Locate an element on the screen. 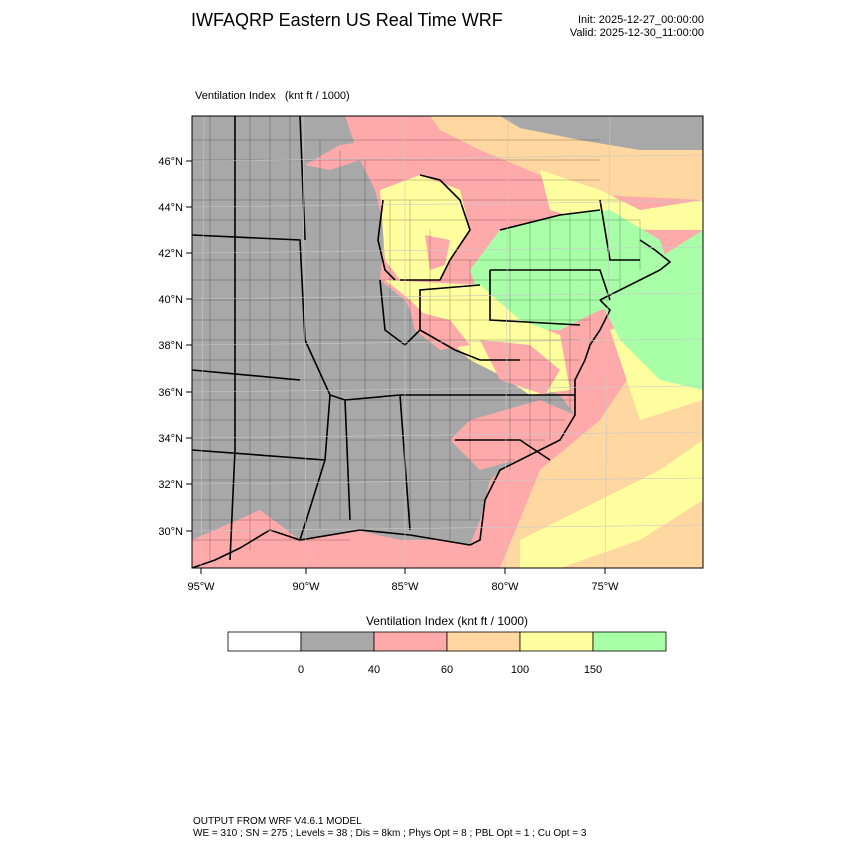 The image size is (850, 850). valid-time: Valid: 2025-12-30_11:00:00 is located at coordinates (636, 33).